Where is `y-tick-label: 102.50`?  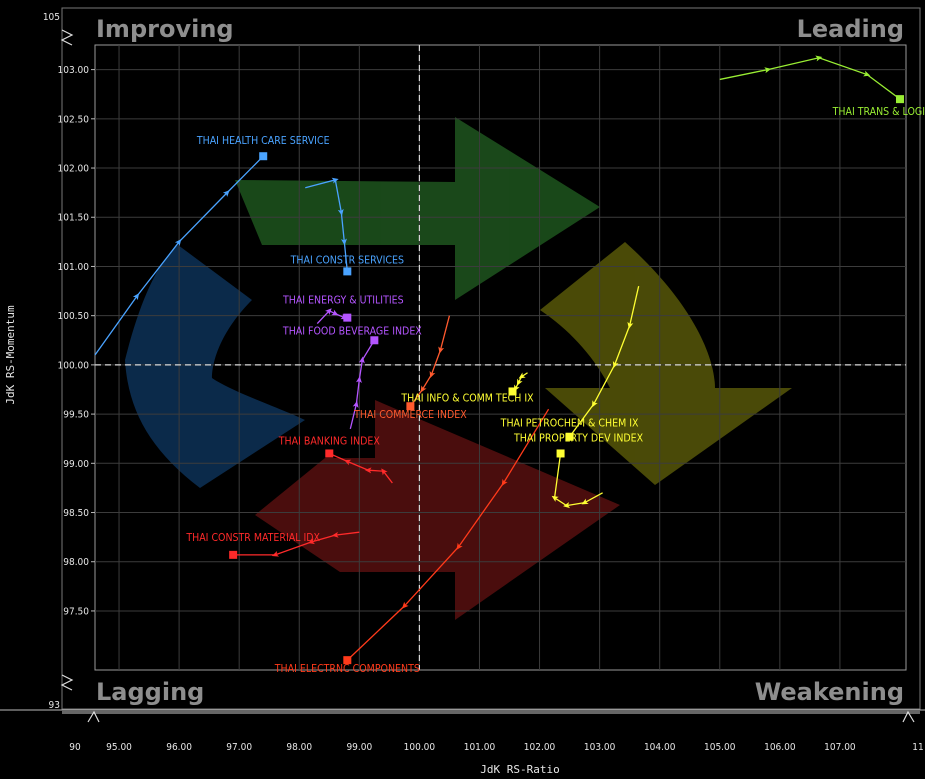 y-tick-label: 102.50 is located at coordinates (74, 119).